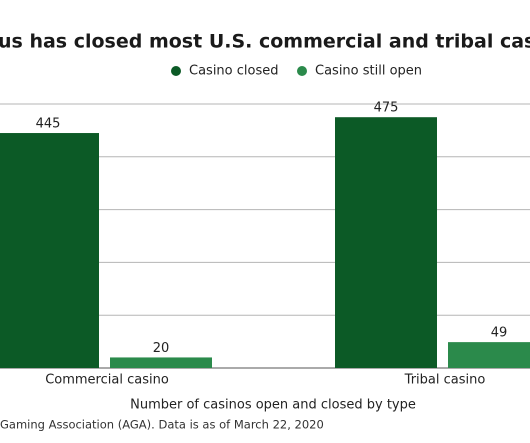 The image size is (530, 443). Describe the element at coordinates (499, 333) in the screenshot. I see `value-label: 49` at that location.